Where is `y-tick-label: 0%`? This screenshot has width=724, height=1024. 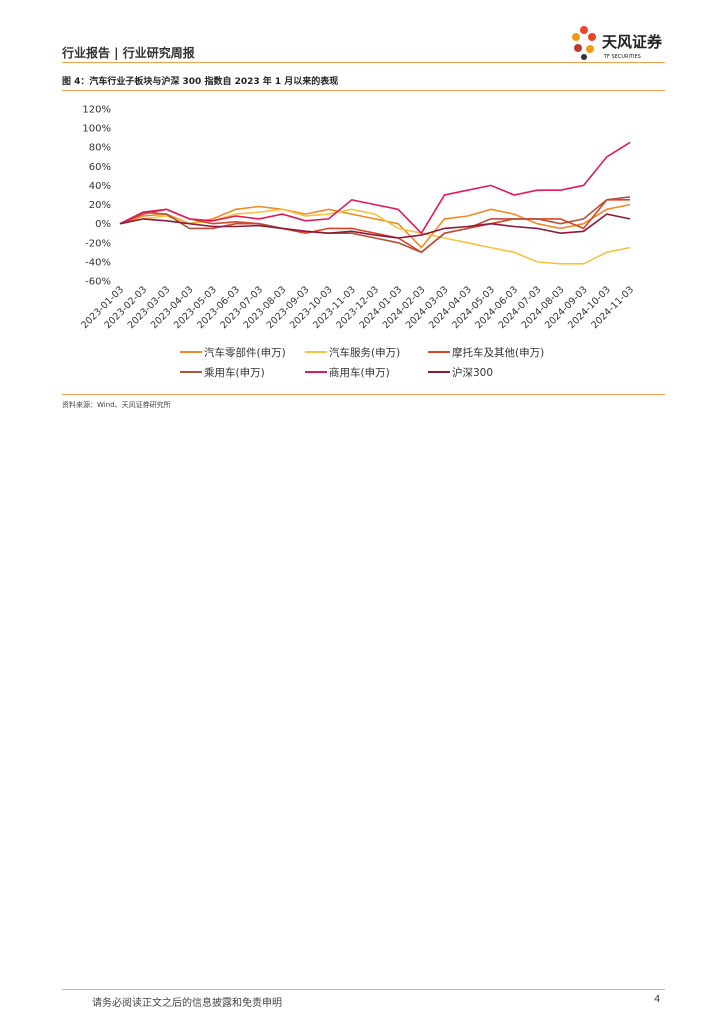 y-tick-label: 0% is located at coordinates (103, 224).